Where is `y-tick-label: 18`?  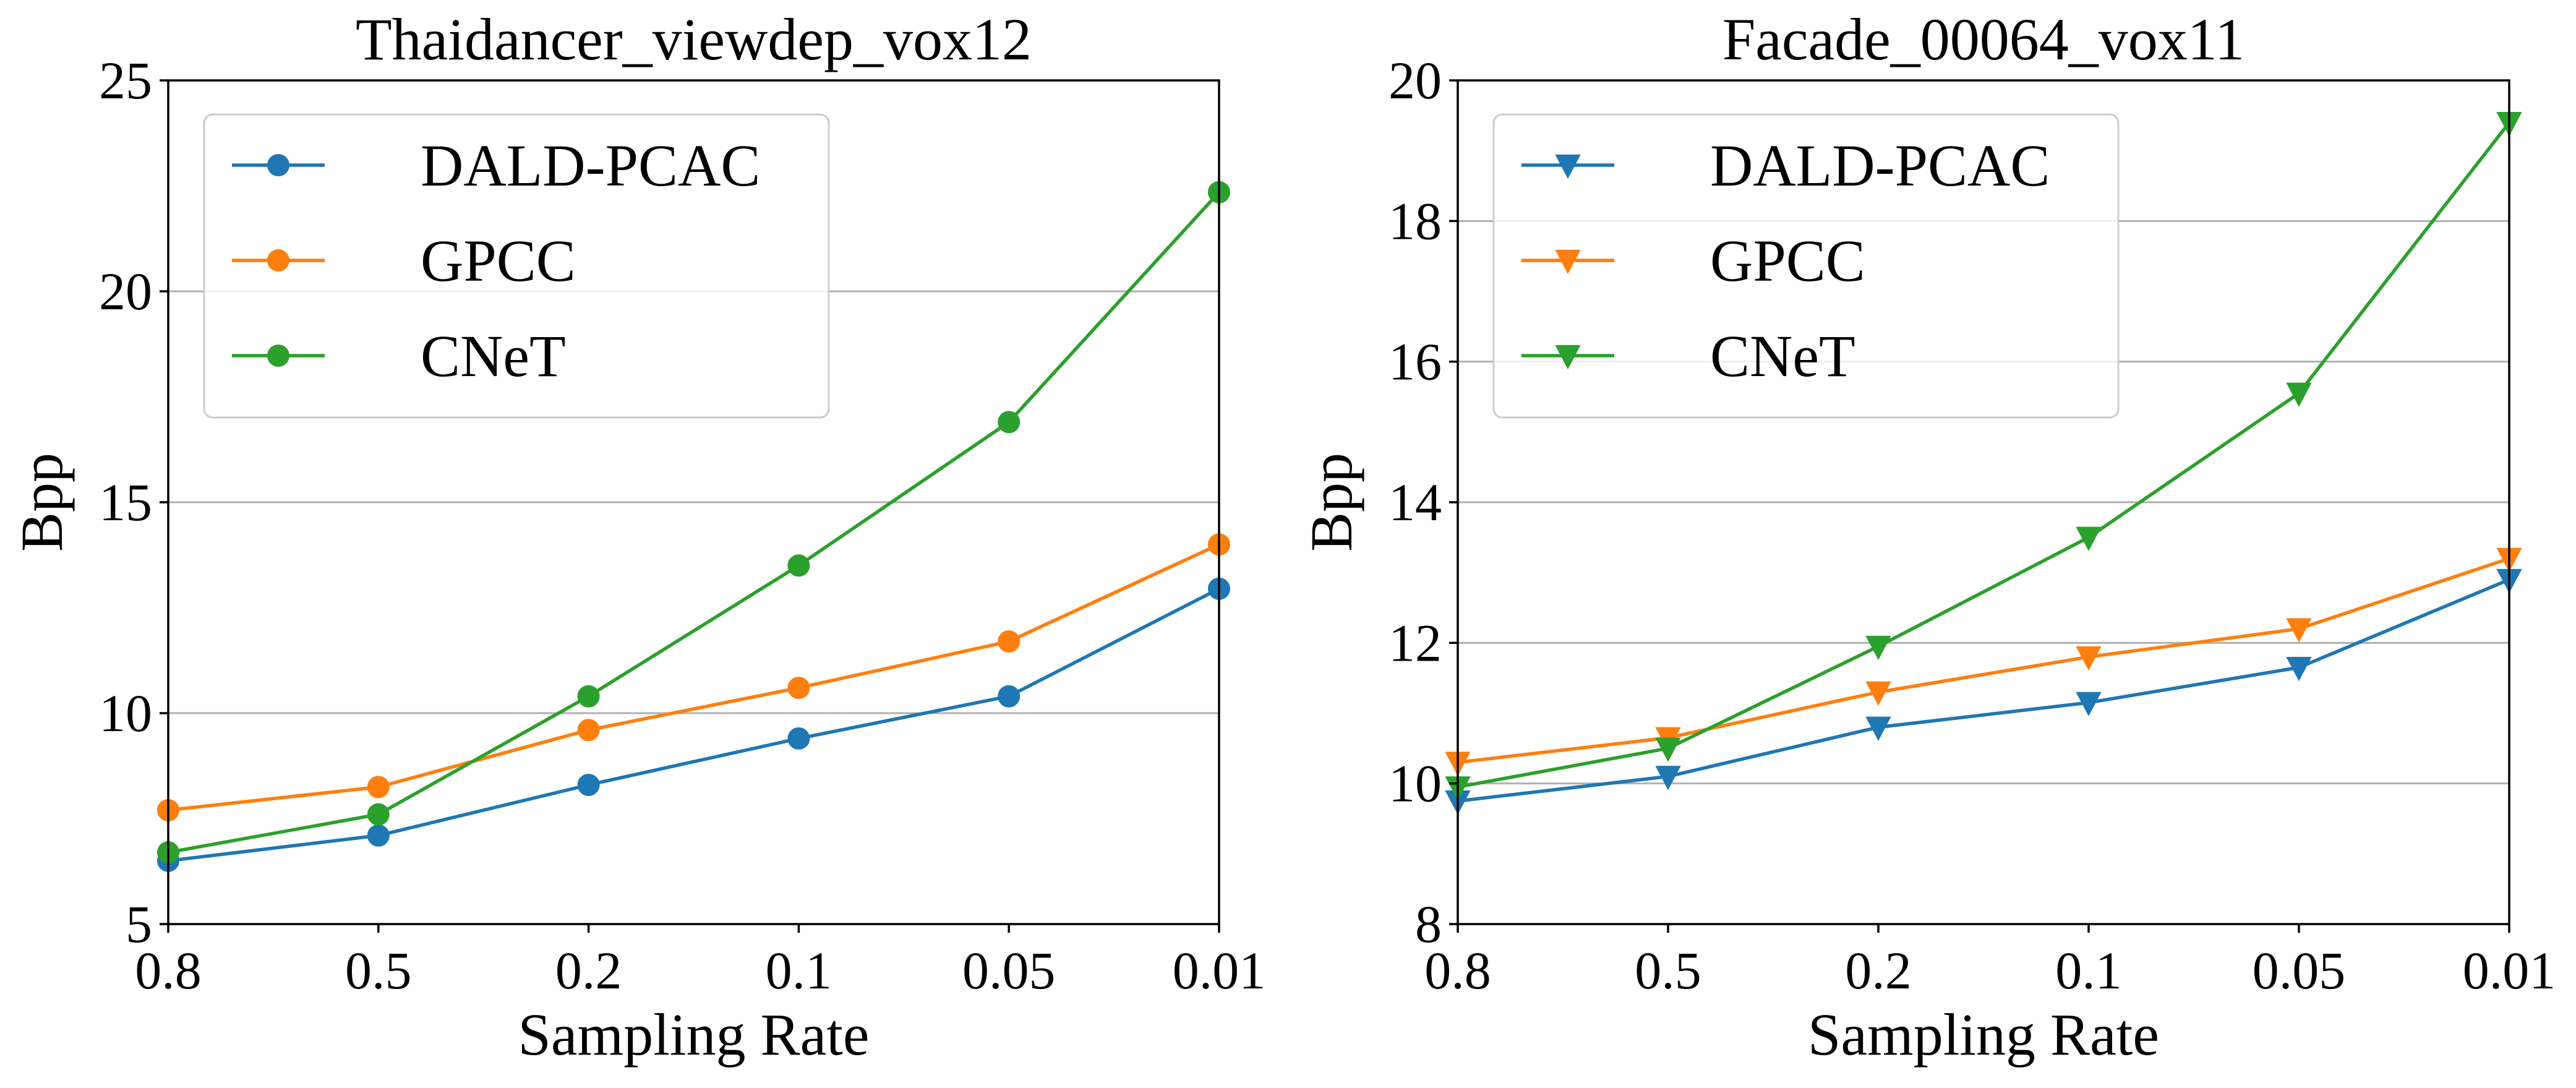 y-tick-label: 18 is located at coordinates (1415, 221).